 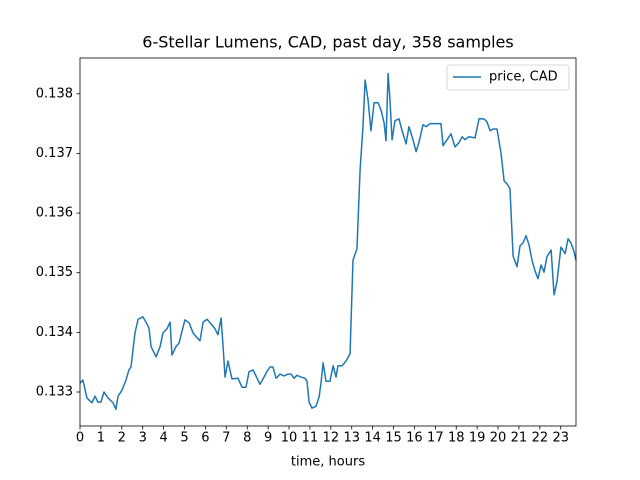 I want to click on x-tick-label: 0, so click(x=80, y=438).